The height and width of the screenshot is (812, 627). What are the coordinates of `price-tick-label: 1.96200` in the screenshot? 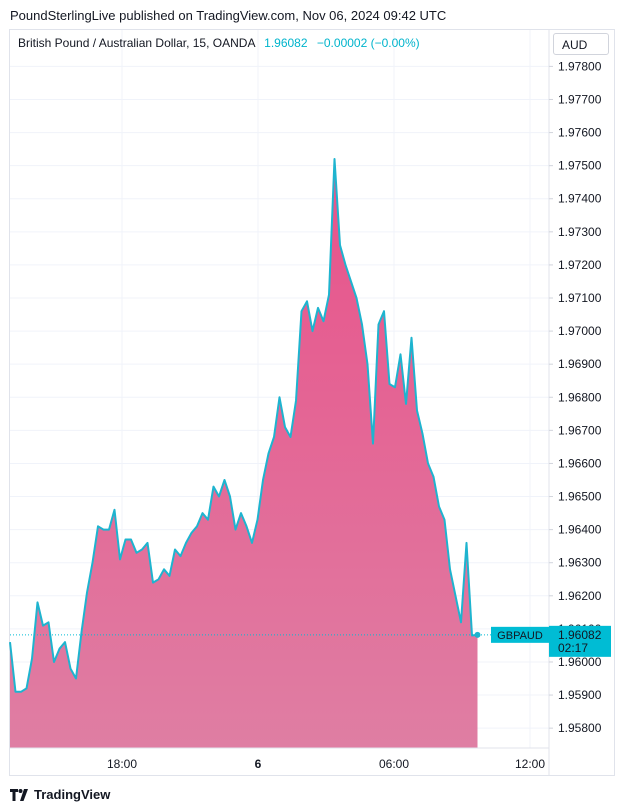 It's located at (580, 596).